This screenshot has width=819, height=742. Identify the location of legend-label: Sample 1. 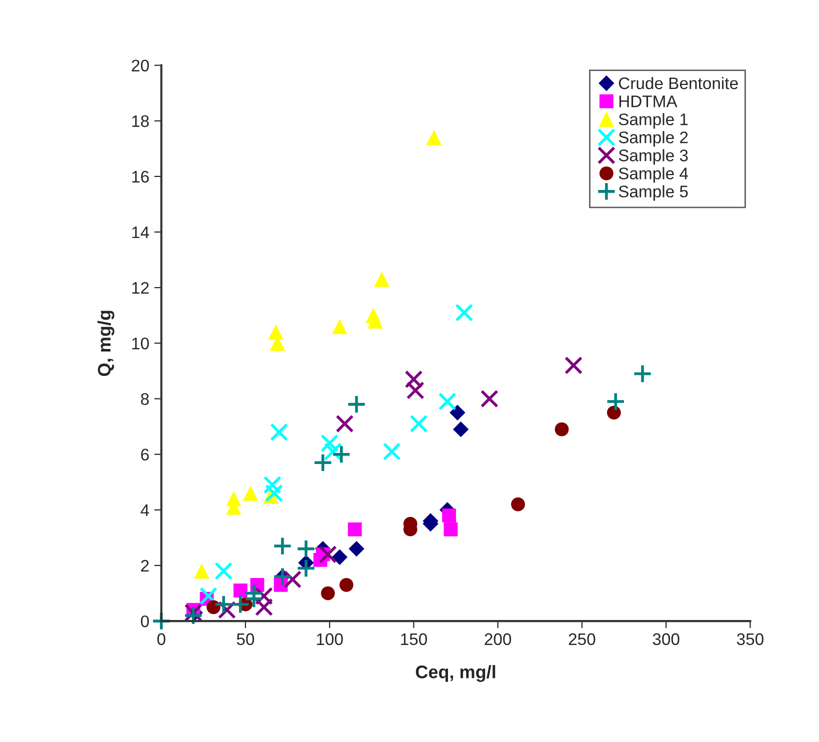
(653, 121).